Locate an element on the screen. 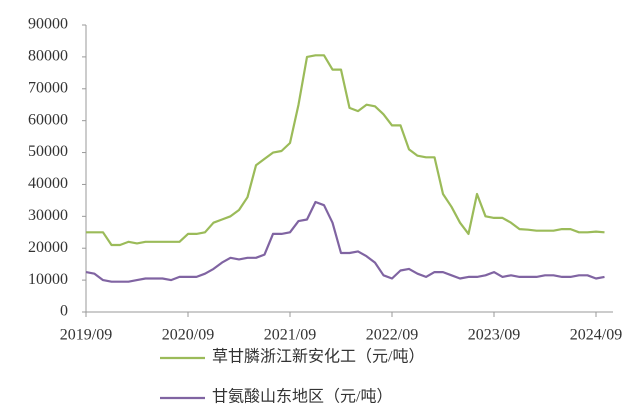 This screenshot has height=405, width=632. y-tick-label: 40000 is located at coordinates (48, 183).